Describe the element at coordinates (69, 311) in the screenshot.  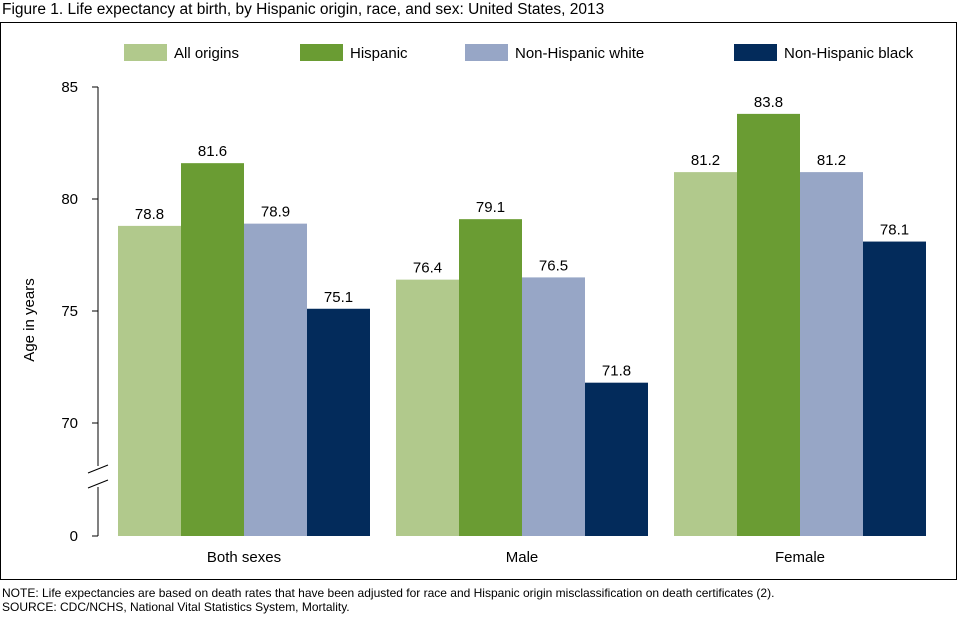
I see `y-tick-label: 75` at that location.